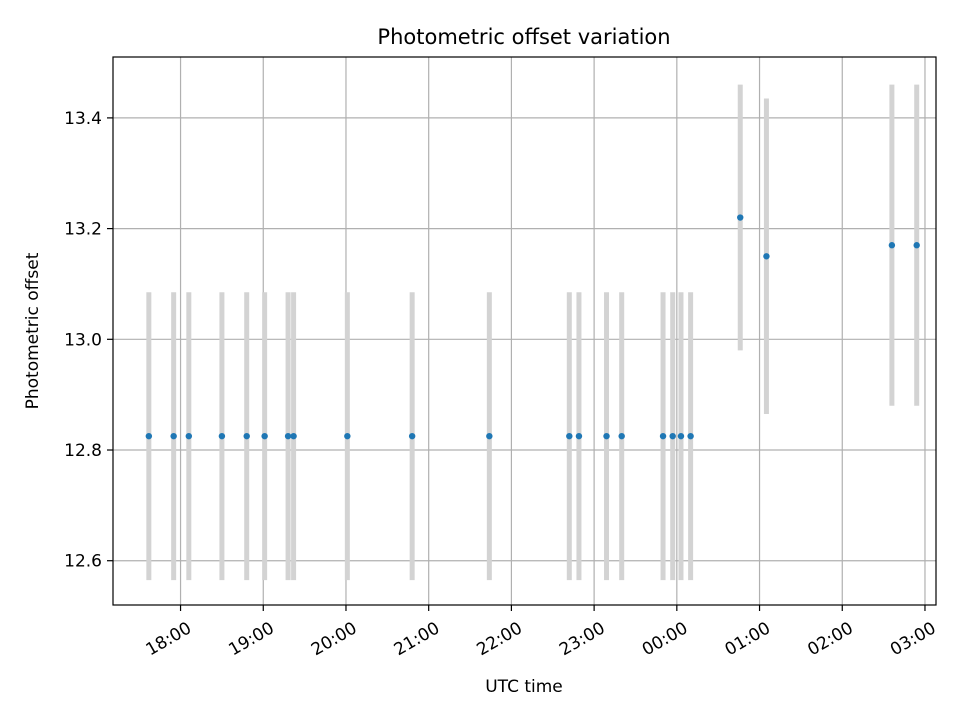 The width and height of the screenshot is (960, 720). What do you see at coordinates (83, 230) in the screenshot?
I see `y-tick-label: 13.2` at bounding box center [83, 230].